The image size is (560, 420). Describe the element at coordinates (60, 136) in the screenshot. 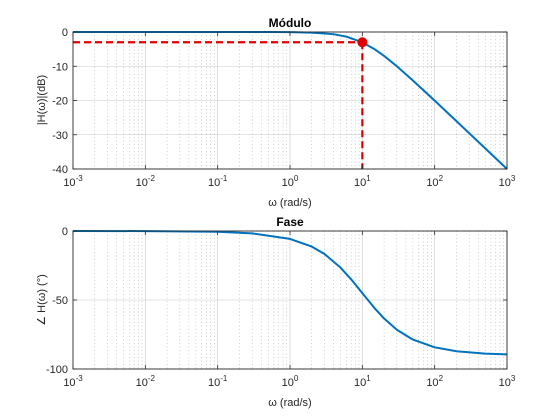

I see `magnitude-y-tick-label: -30` at that location.